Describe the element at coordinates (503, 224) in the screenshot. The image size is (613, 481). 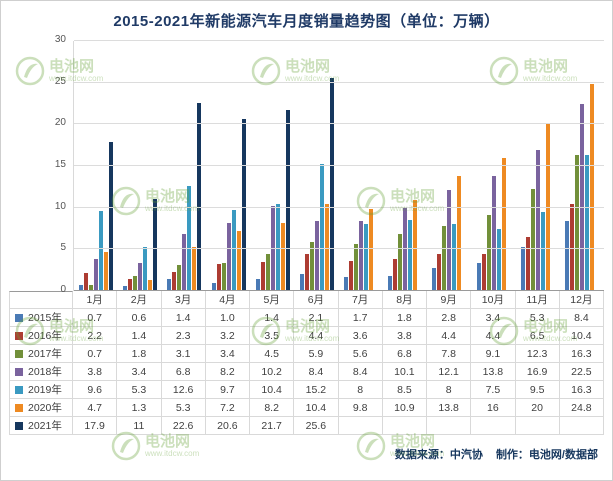
I see `bar-2020年-10月` at that location.